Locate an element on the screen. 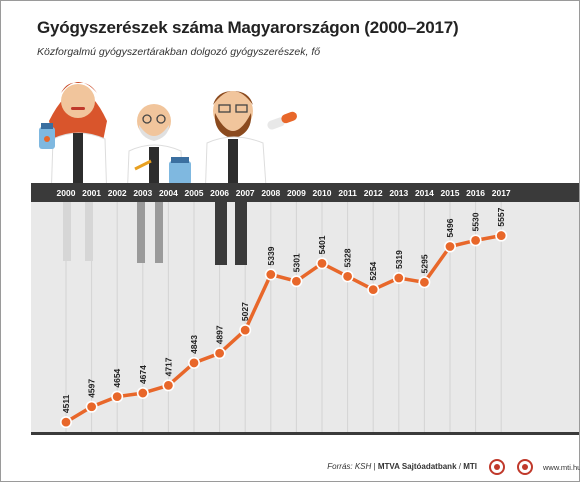 The image size is (580, 482). data-label: 5319 is located at coordinates (399, 259).